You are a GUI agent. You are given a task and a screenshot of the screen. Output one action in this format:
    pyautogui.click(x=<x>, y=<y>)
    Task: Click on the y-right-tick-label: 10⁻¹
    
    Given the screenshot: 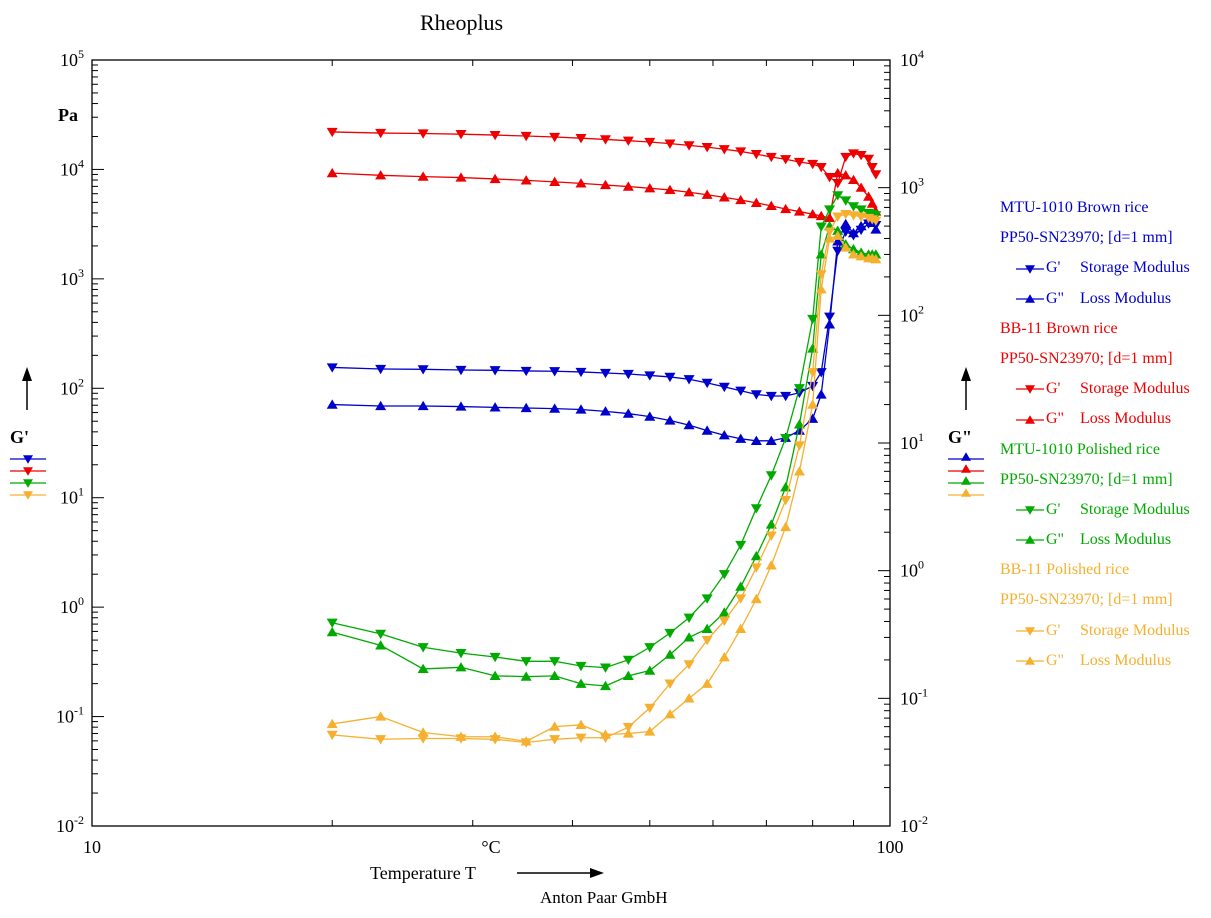 What is the action you would take?
    pyautogui.click(x=914, y=696)
    